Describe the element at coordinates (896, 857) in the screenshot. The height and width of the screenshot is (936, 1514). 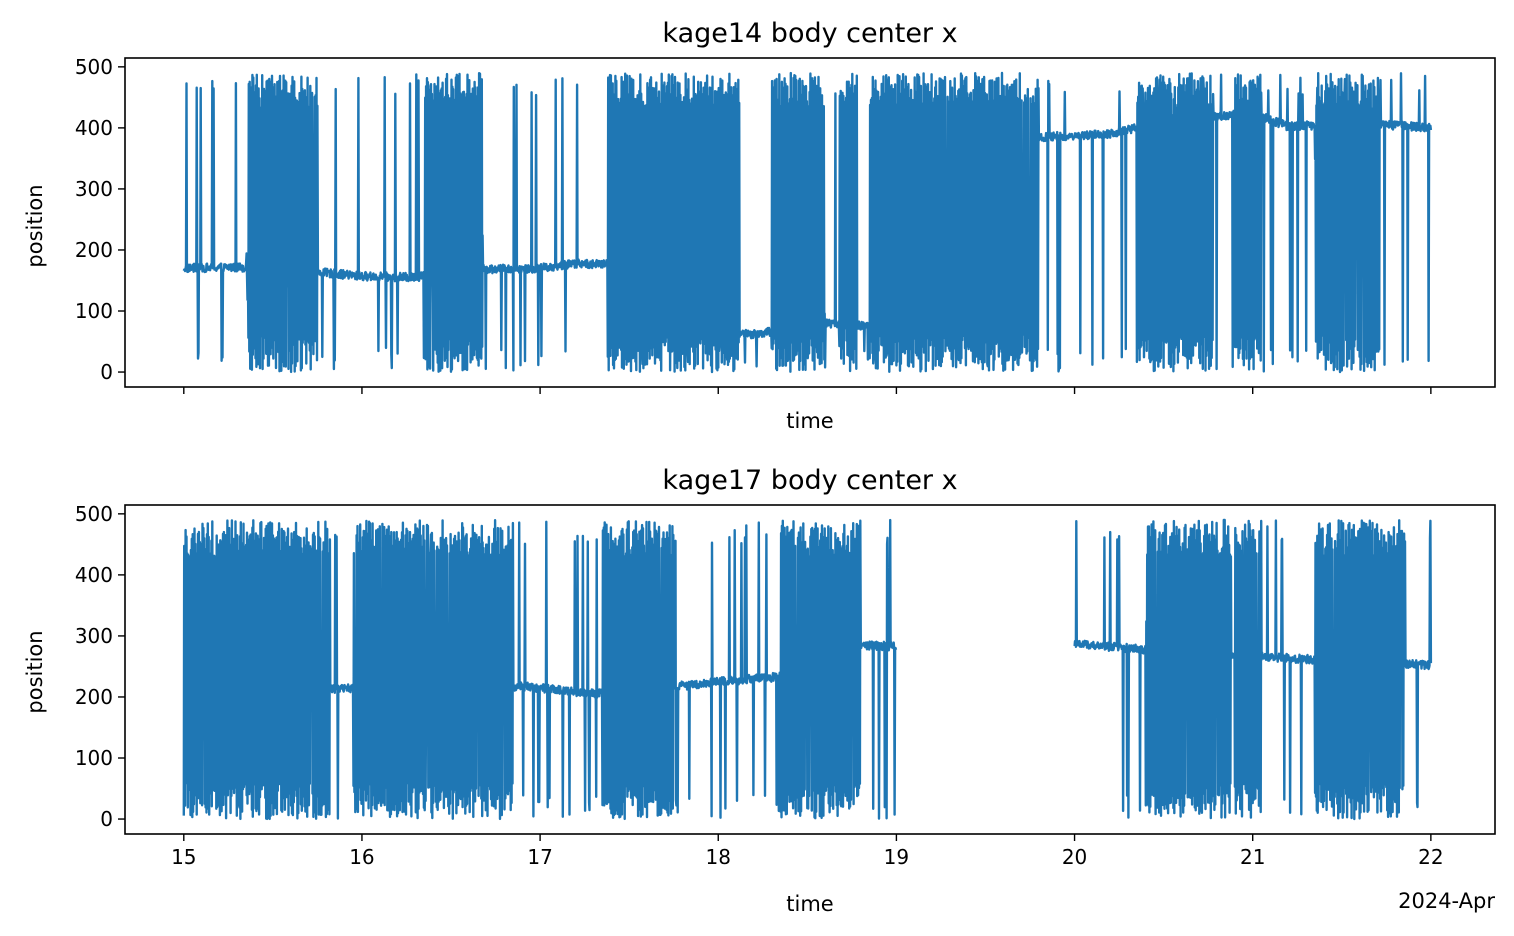
I see `x-tick-label: 19` at that location.